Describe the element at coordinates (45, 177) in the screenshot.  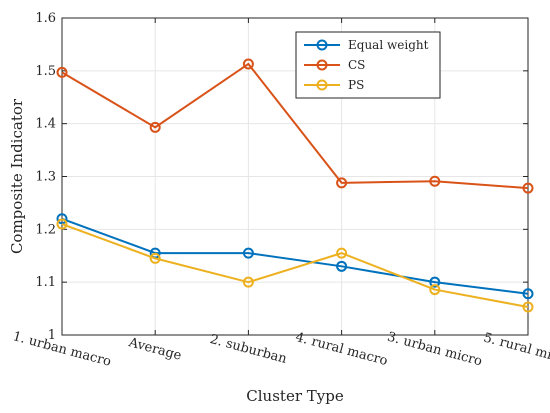
I see `y-tick-label: 1.3` at that location.